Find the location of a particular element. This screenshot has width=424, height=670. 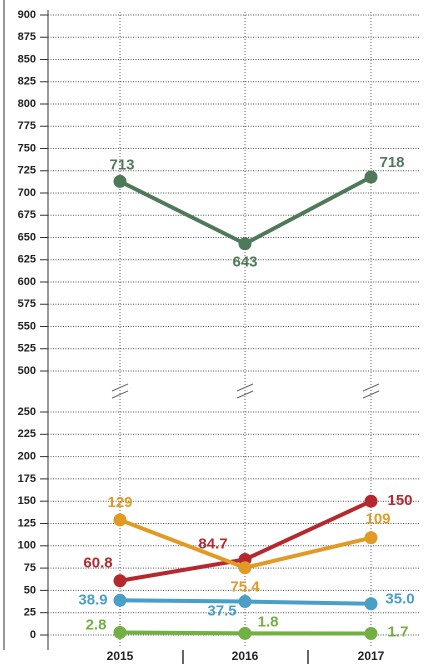

axis-break is located at coordinates (245, 391).